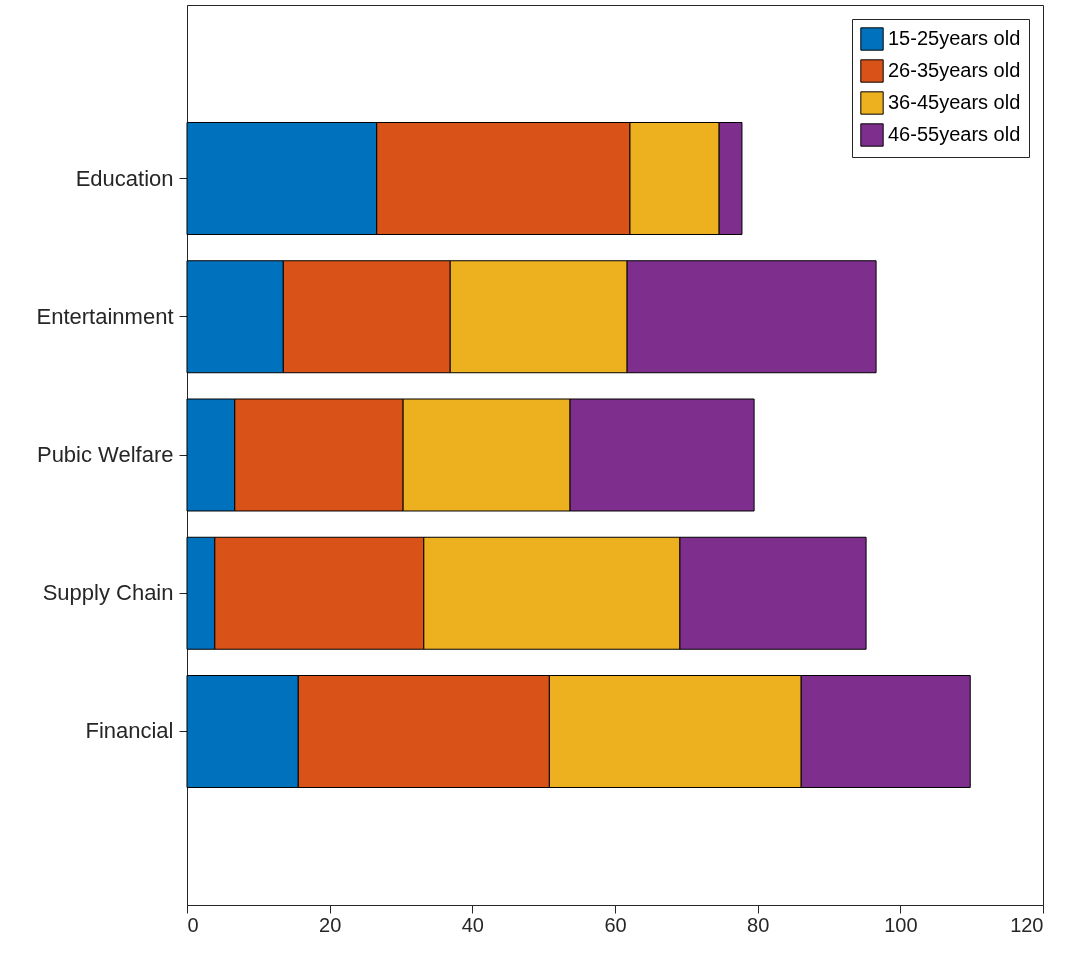 The image size is (1067, 955). I want to click on x-tick-label: 120, so click(1027, 924).